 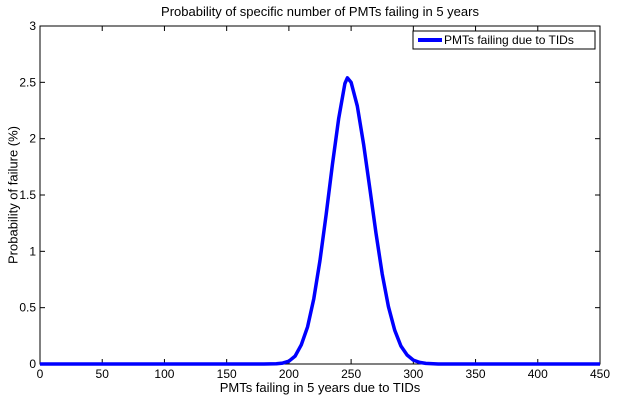 What do you see at coordinates (32, 364) in the screenshot?
I see `y-tick-label: 0` at bounding box center [32, 364].